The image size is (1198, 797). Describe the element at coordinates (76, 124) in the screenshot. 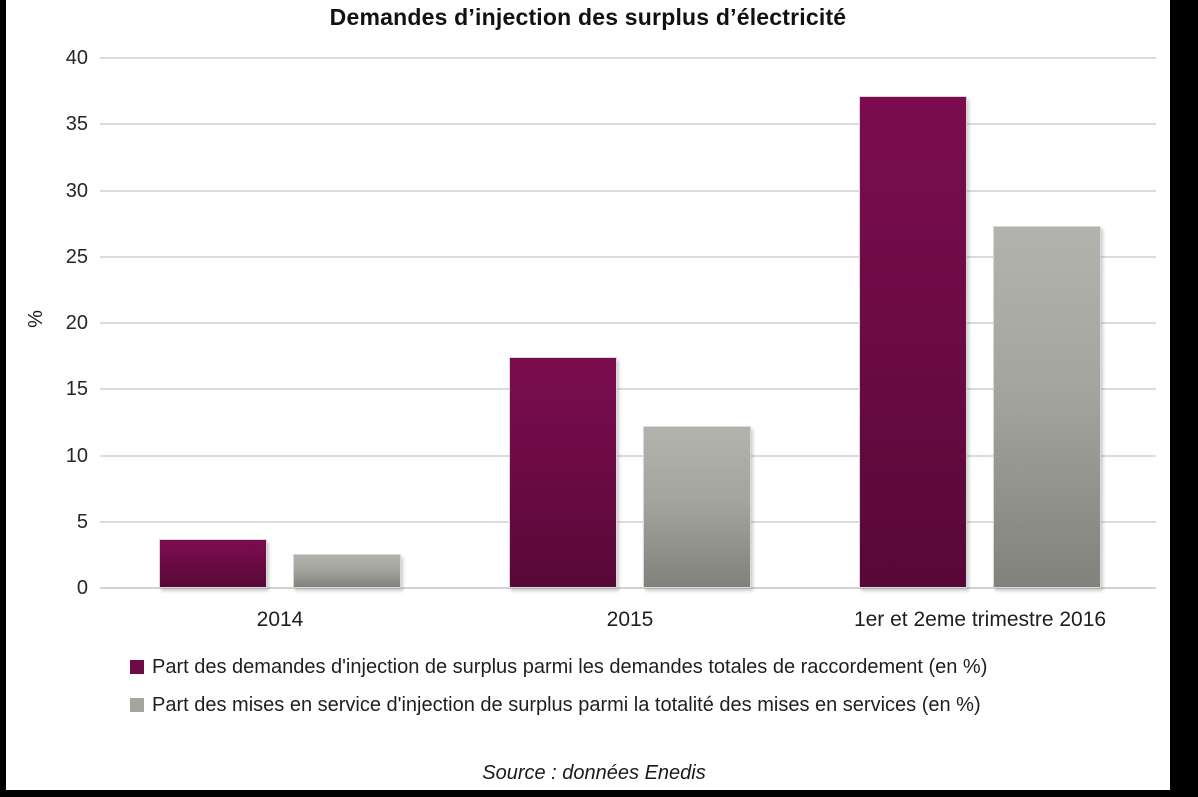

I see `y-tick-label-35: 35` at that location.